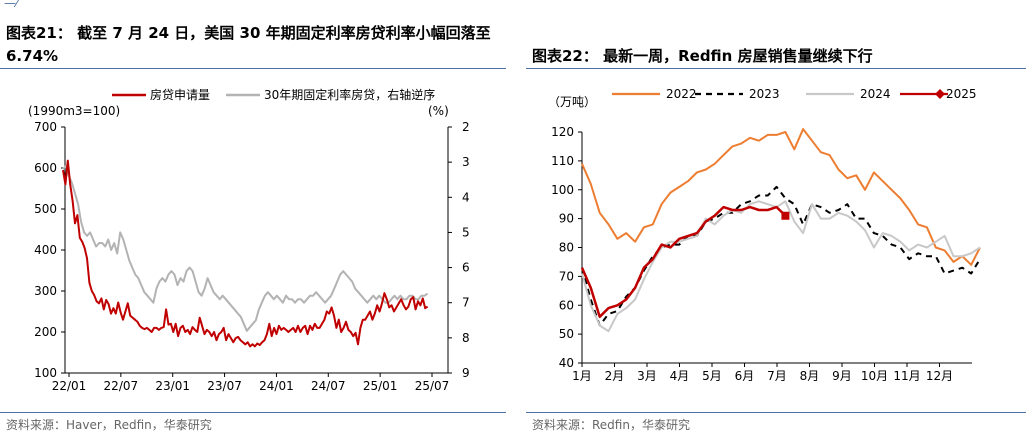 This screenshot has height=436, width=1029. I want to click on legend-label-2022: 2022, so click(681, 94).